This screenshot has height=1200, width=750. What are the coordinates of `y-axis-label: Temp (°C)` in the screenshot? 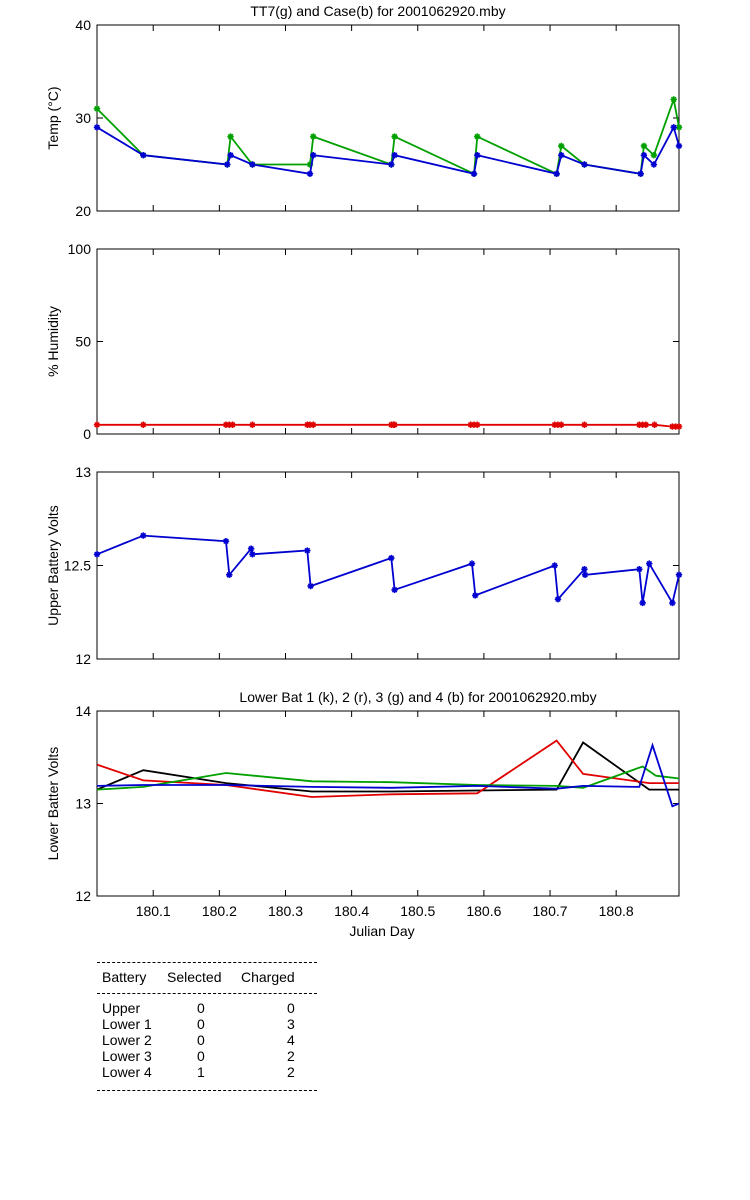 It's located at (53, 117).